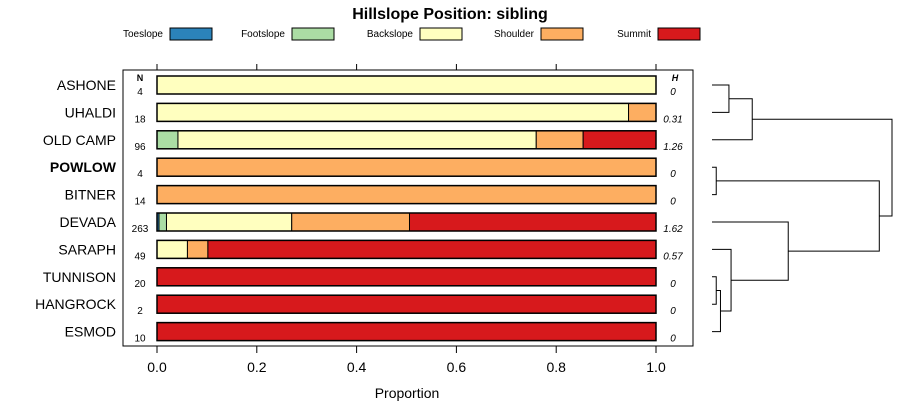  Describe the element at coordinates (140, 78) in the screenshot. I see `n-column-header: N` at that location.